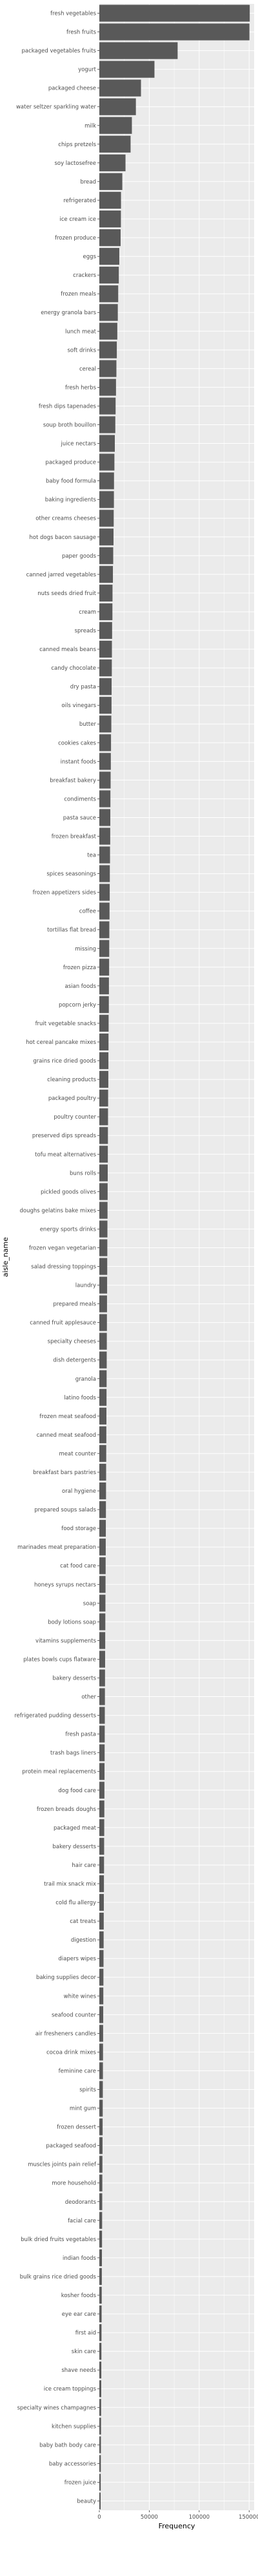 This screenshot has width=258, height=2576. Describe the element at coordinates (80, 1997) in the screenshot. I see `category-tick-label: white wines` at that location.